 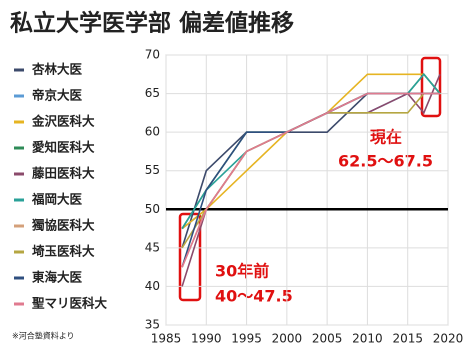 What do you see at coordinates (63, 147) in the screenshot?
I see `legend-label: 愛知医科大` at bounding box center [63, 147].